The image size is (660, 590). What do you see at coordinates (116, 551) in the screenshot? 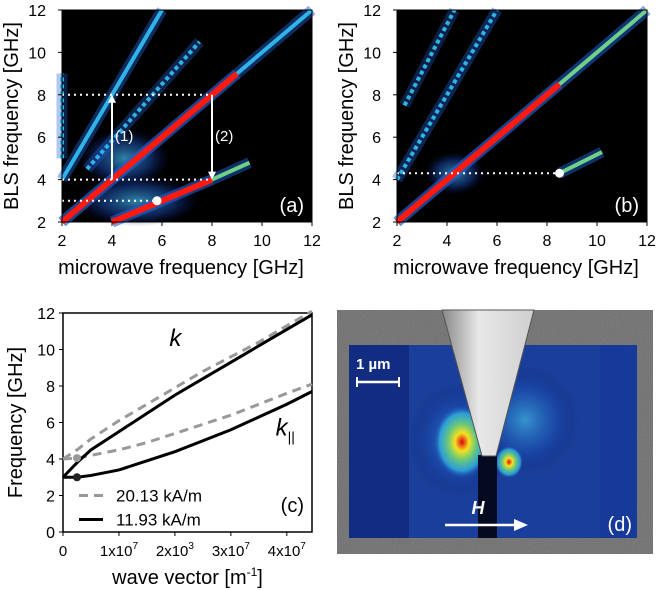
I see `x-tick-base: 1x10` at bounding box center [116, 551].